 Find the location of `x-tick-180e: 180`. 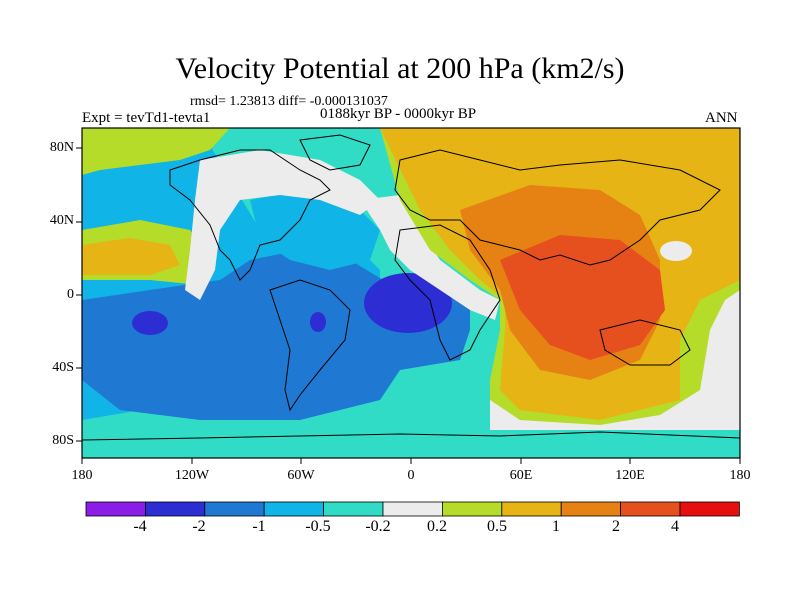

x-tick-180e: 180 is located at coordinates (740, 475).